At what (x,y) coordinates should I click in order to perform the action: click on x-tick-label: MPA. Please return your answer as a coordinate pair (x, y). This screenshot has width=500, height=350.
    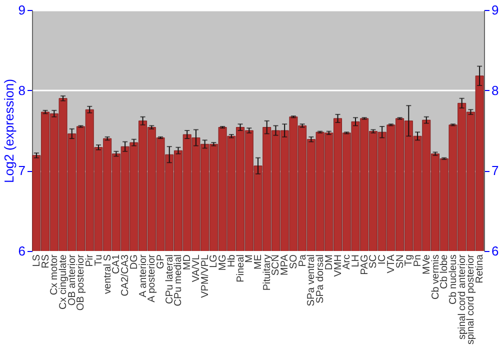
    Looking at the image, I should click on (285, 265).